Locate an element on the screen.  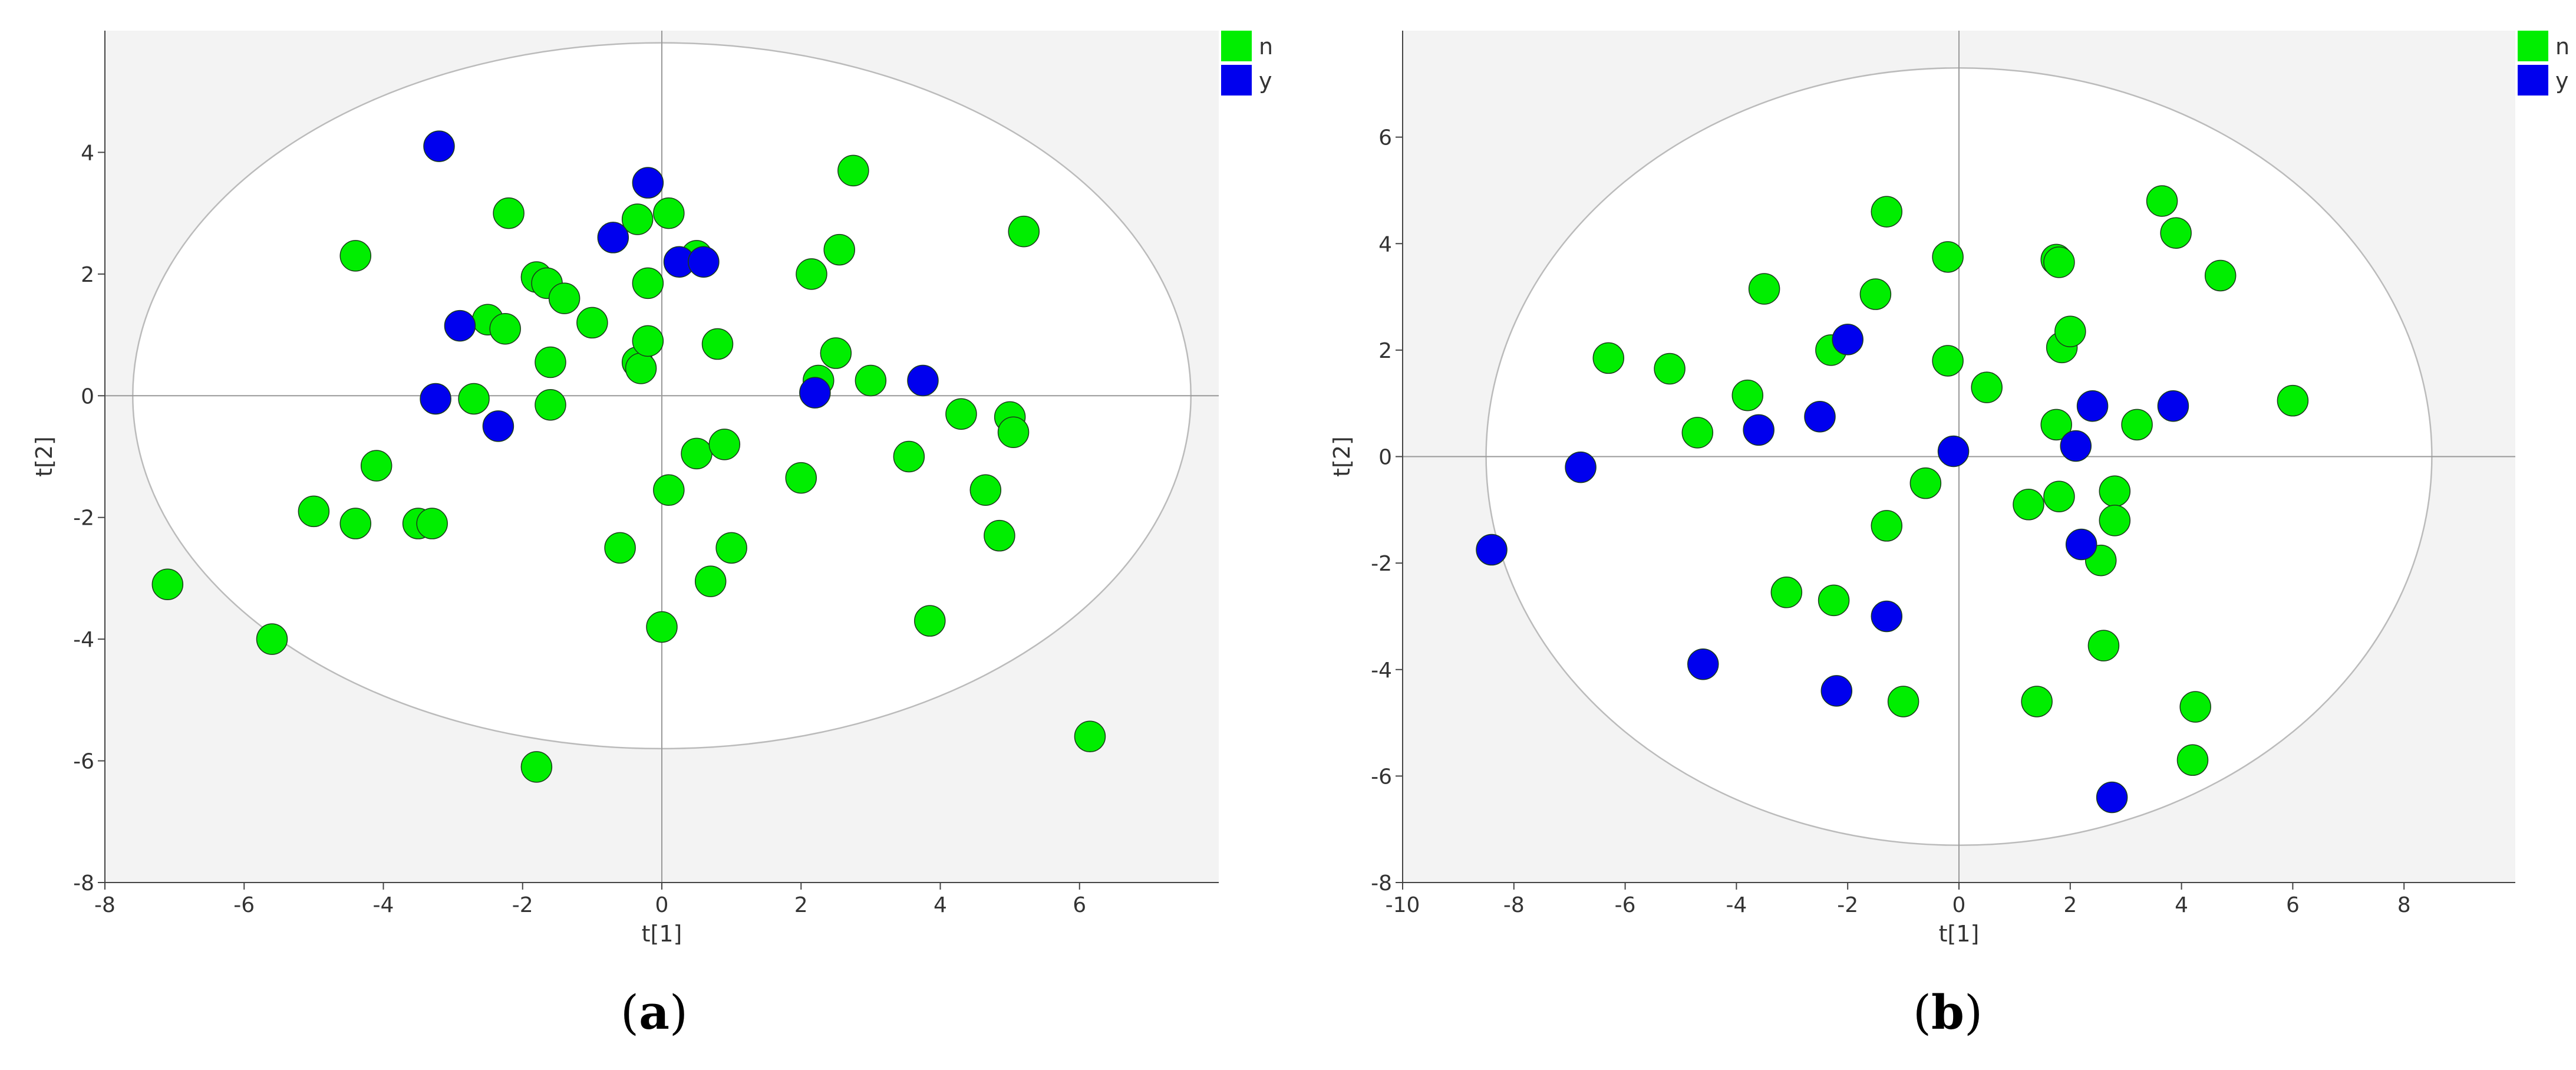
panel-label-letter: b is located at coordinates (1948, 1012).